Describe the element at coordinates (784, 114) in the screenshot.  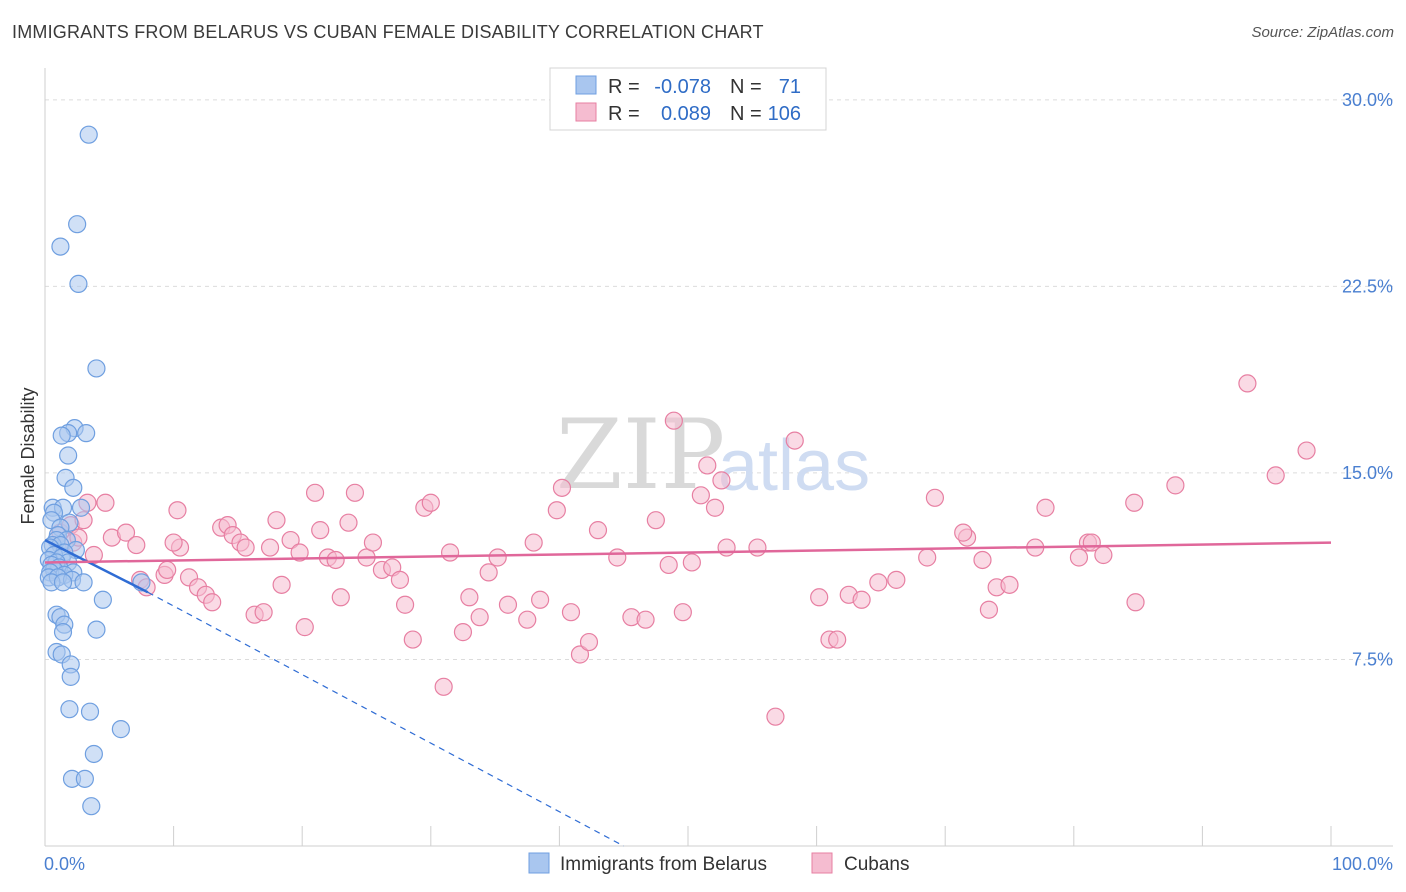
I see `legend-n-value-2: 106` at that location.